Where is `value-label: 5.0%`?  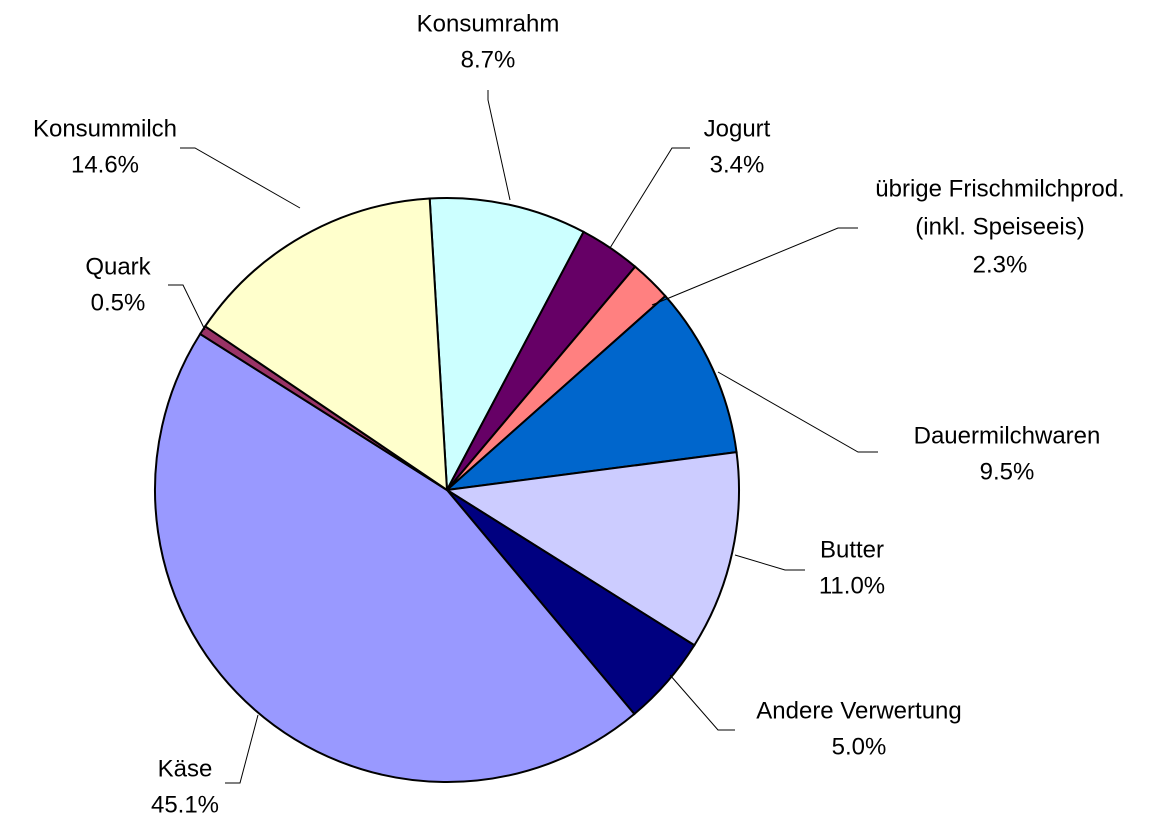
value-label: 5.0% is located at coordinates (859, 746).